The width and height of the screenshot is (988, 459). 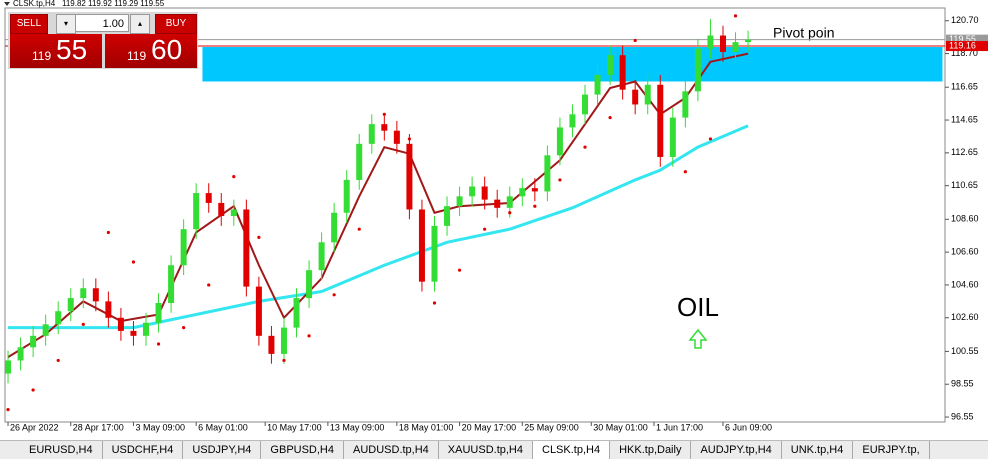 What do you see at coordinates (167, 49) in the screenshot?
I see `buy-price-small: 60` at bounding box center [167, 49].